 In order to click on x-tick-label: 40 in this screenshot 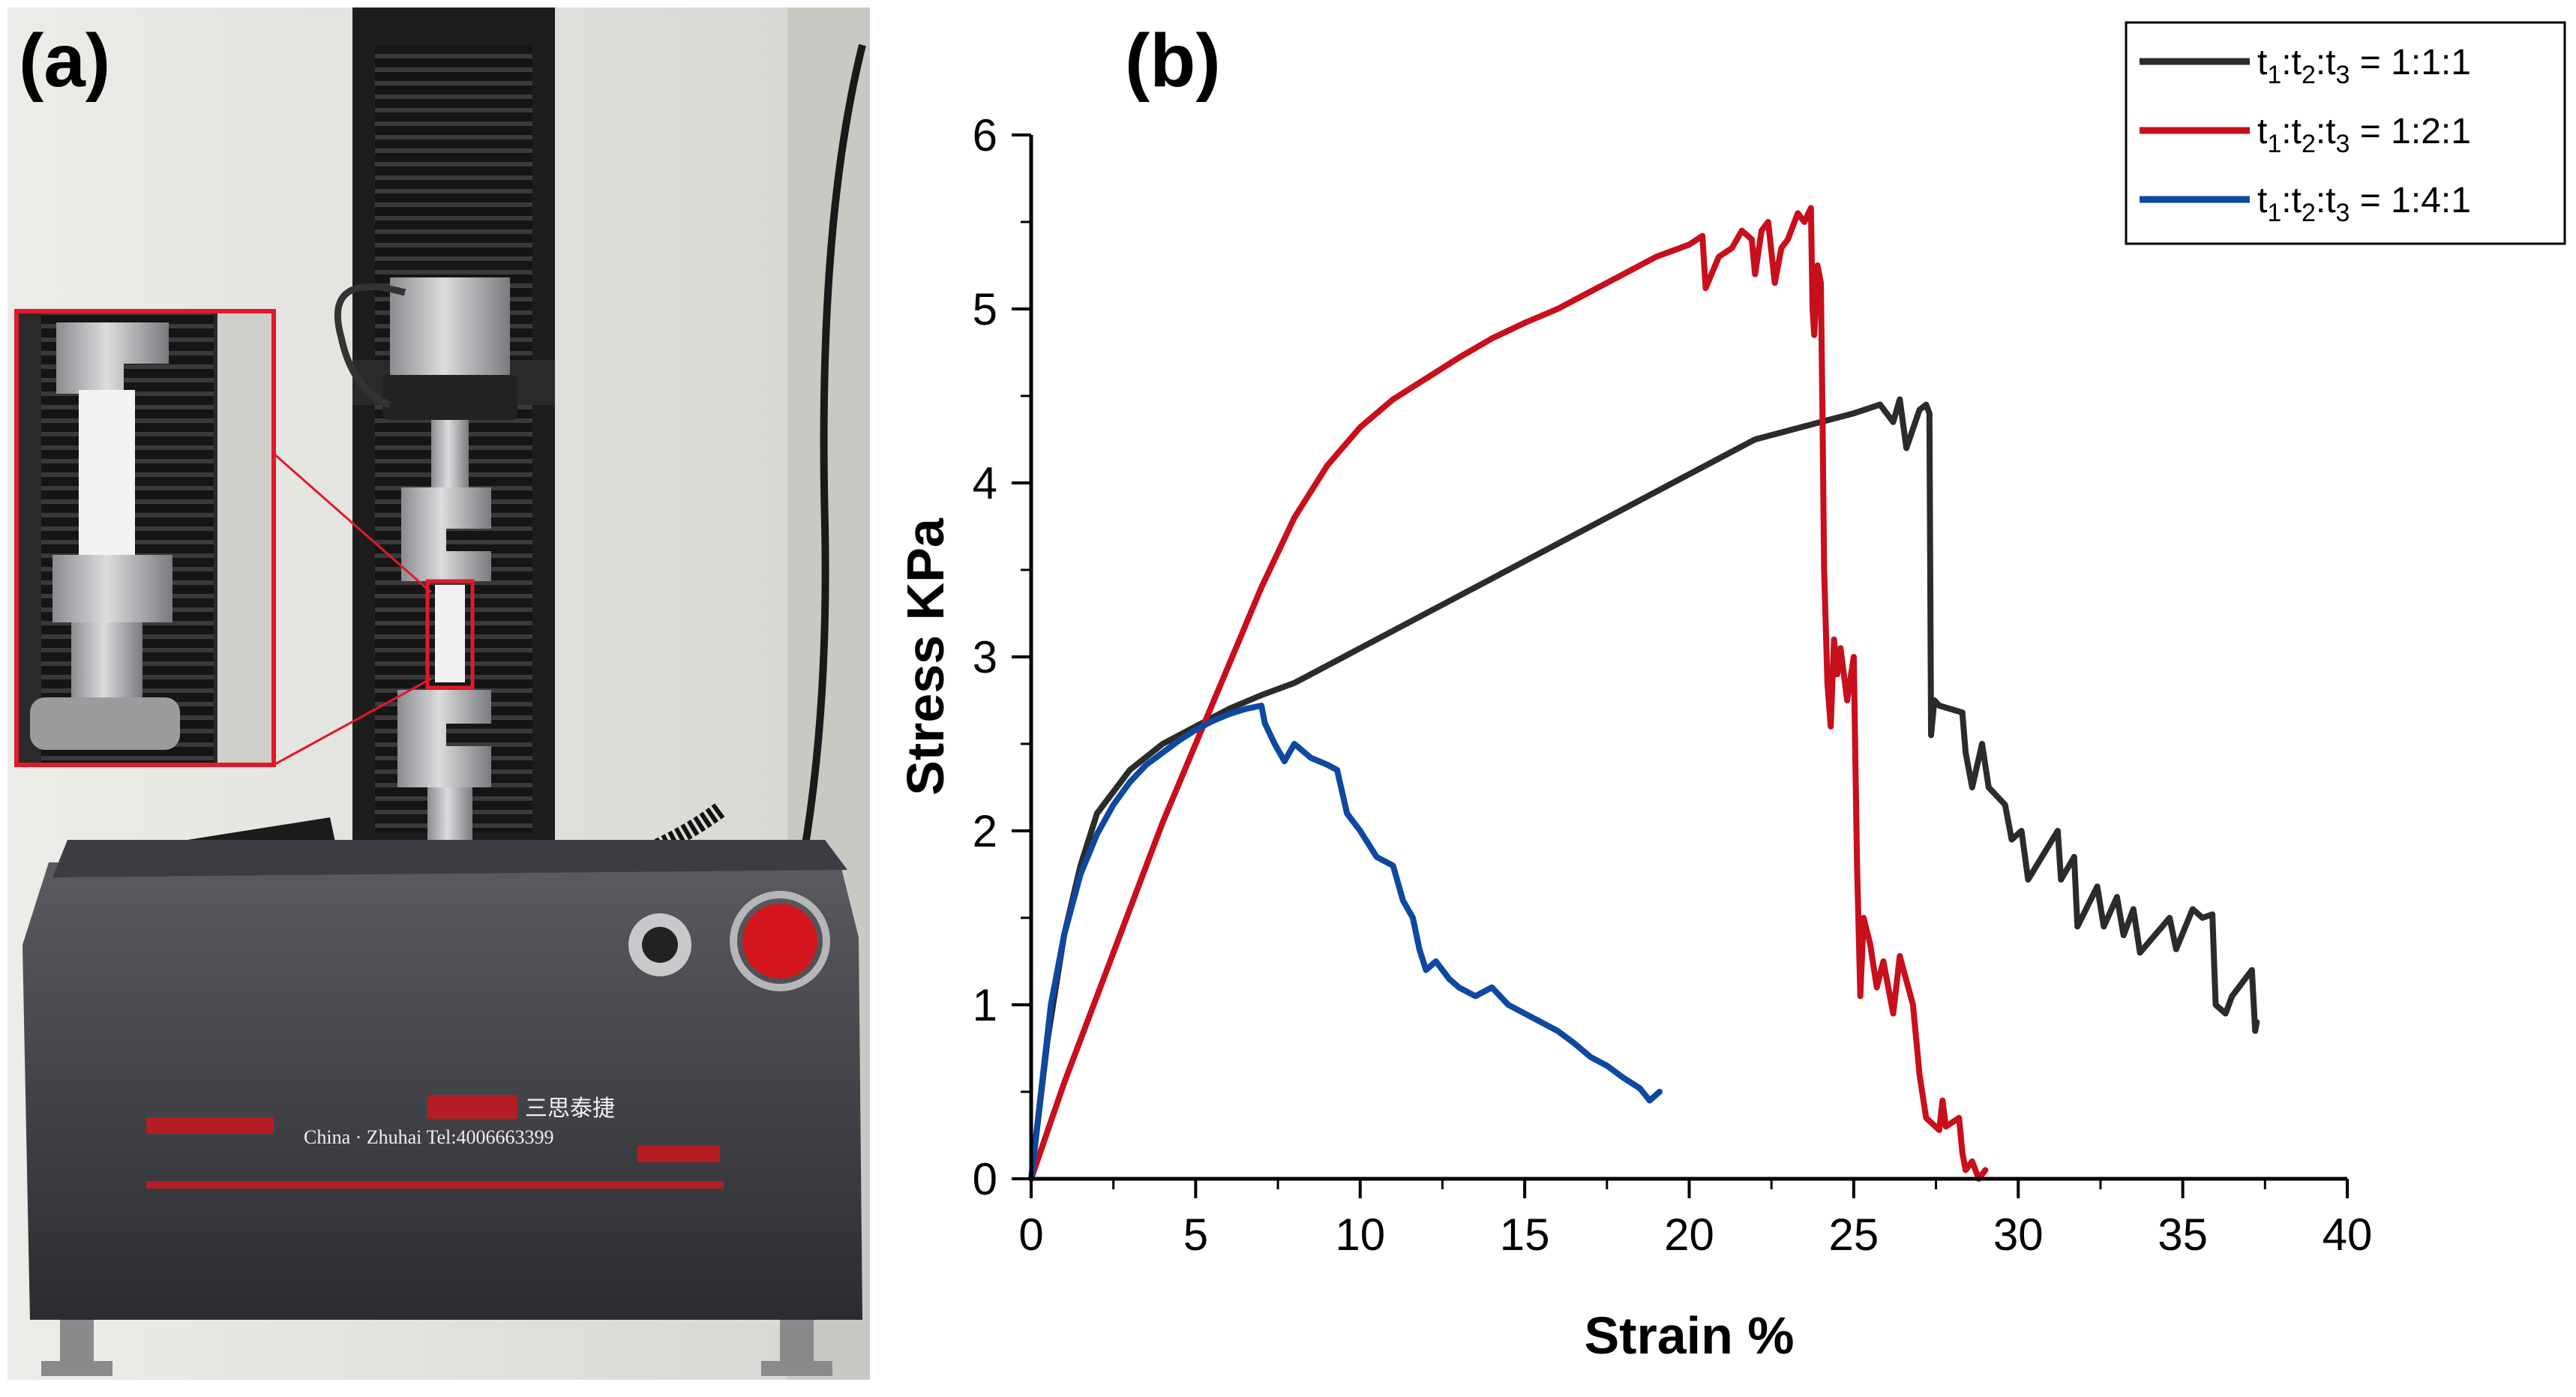, I will do `click(2348, 1235)`.